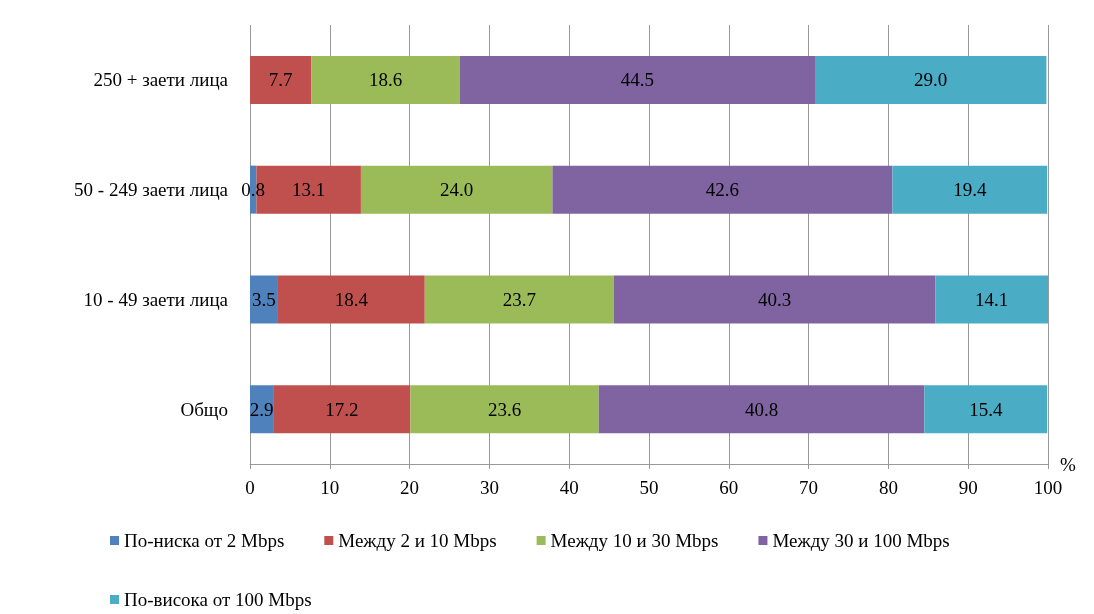 The height and width of the screenshot is (614, 1094). I want to click on x-tick-label: 40, so click(569, 487).